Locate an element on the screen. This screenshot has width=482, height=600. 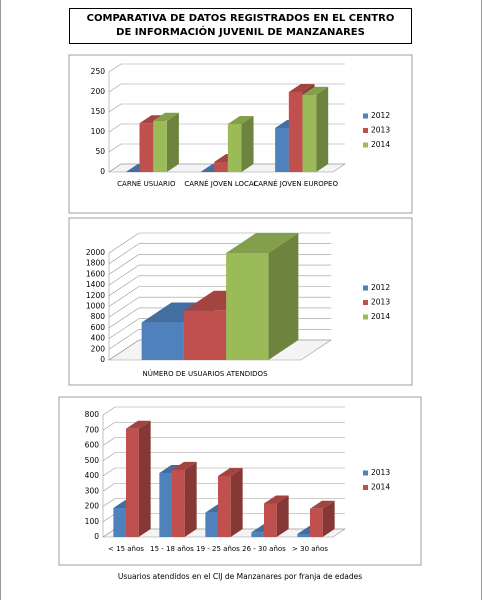
y-tick-label: 1600 is located at coordinates (95, 273).